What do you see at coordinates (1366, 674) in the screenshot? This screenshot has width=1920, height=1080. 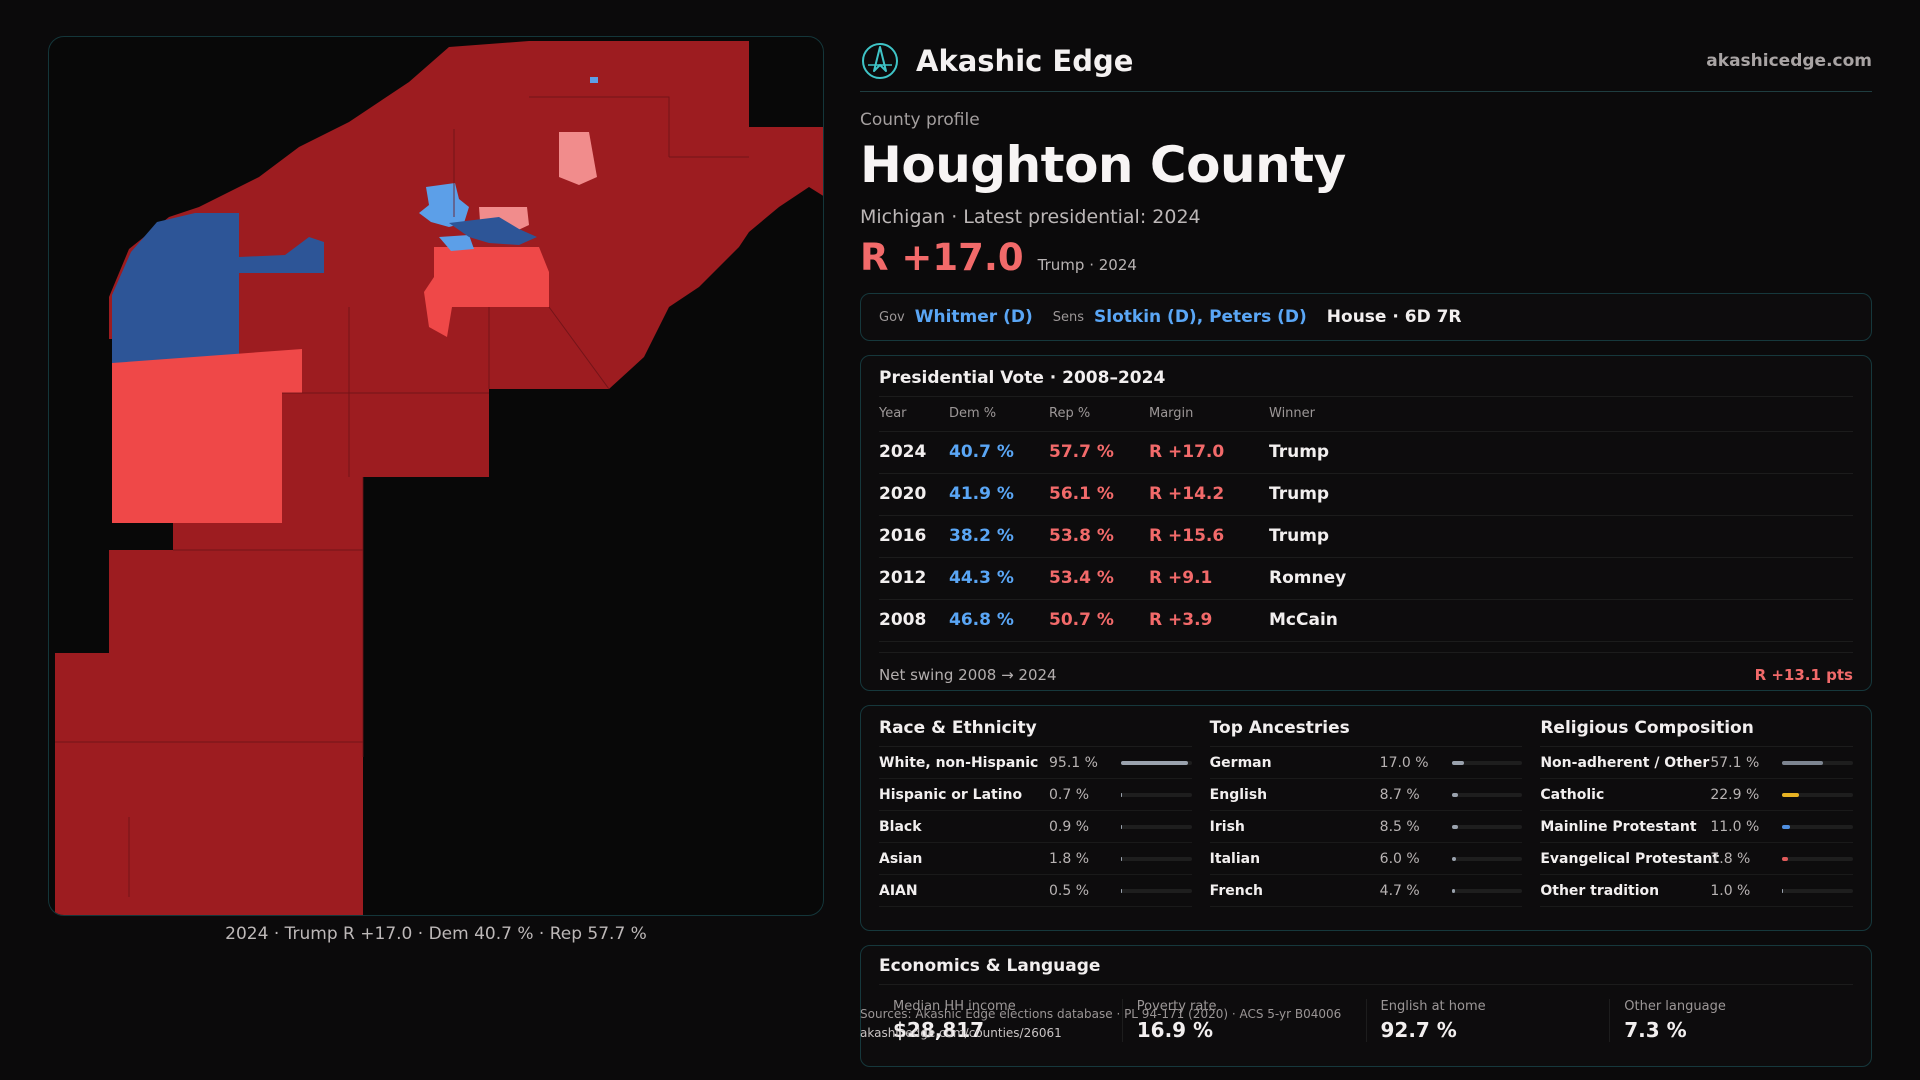 I see `net-swing-row: Net swing 2008 → 2024 R +13.1 pts` at bounding box center [1366, 674].